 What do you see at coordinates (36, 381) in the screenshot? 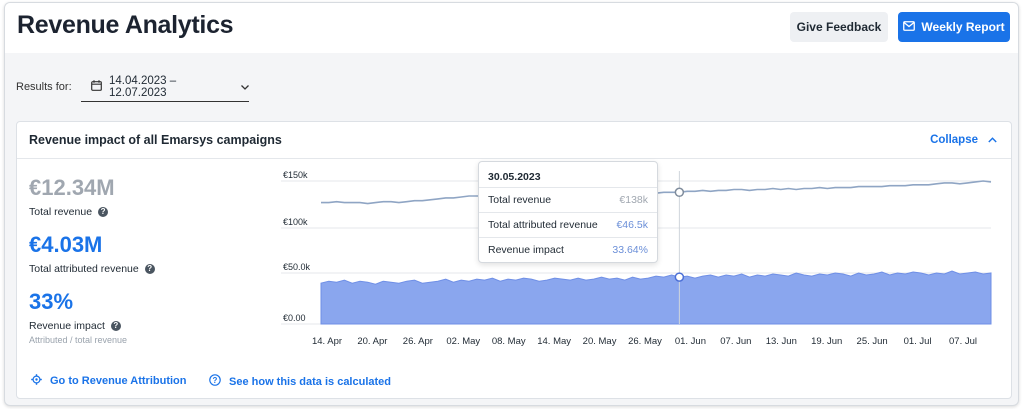
I see `gear-icon` at bounding box center [36, 381].